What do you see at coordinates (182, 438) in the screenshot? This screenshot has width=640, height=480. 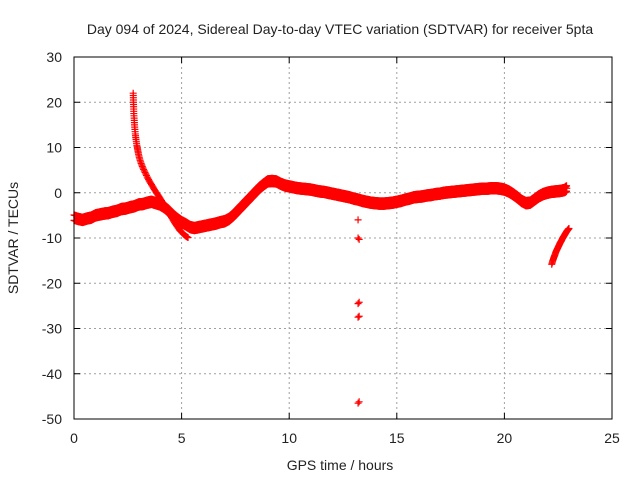 I see `x-tick-label: 5` at bounding box center [182, 438].